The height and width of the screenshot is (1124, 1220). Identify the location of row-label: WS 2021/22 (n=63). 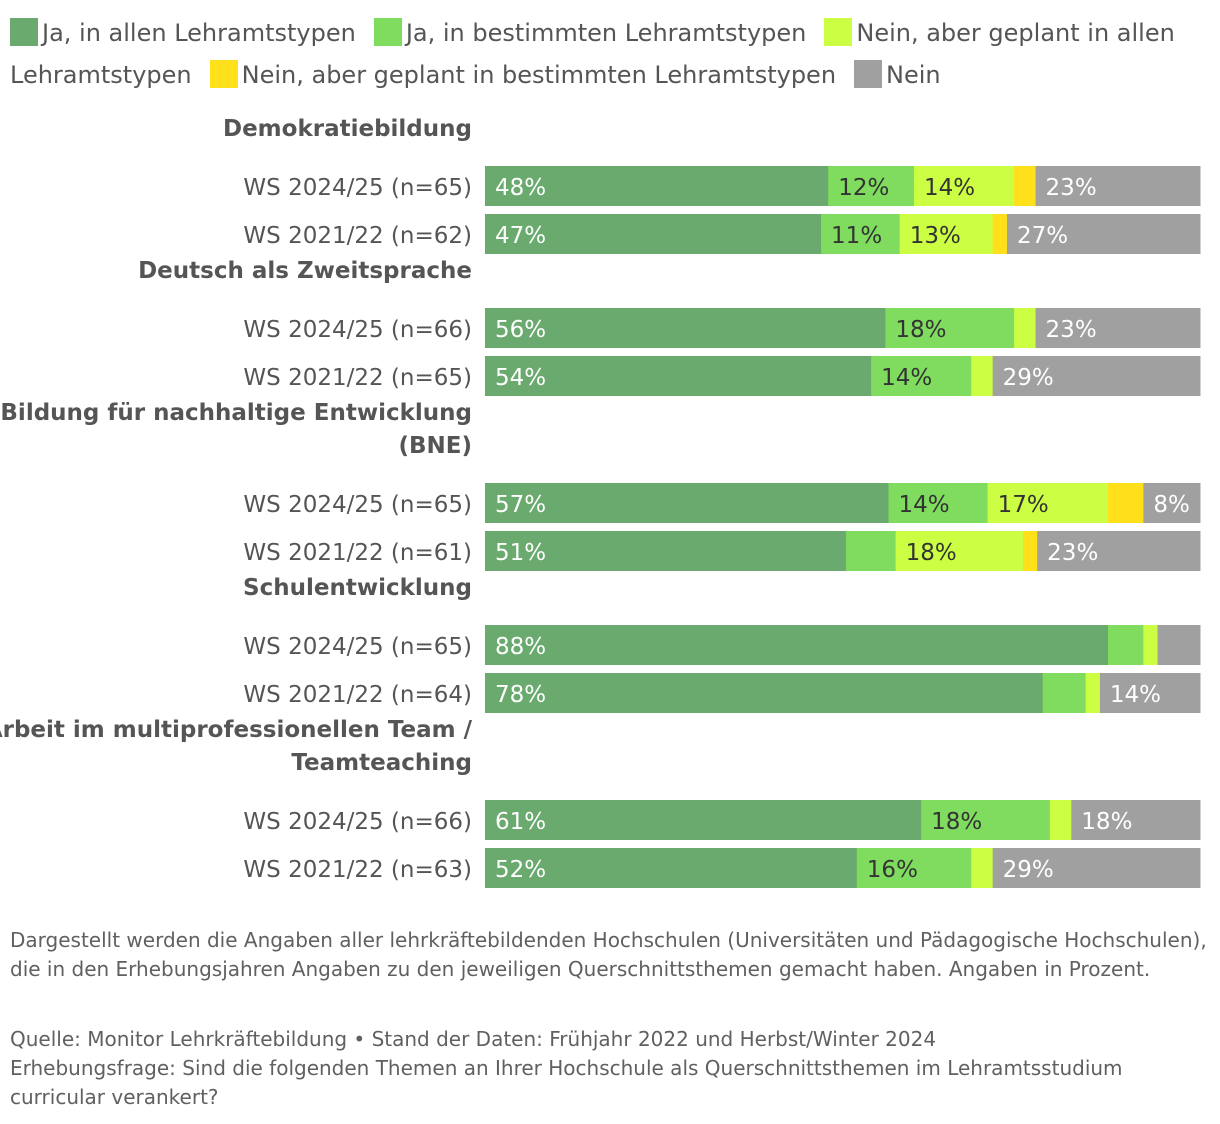
(357, 870).